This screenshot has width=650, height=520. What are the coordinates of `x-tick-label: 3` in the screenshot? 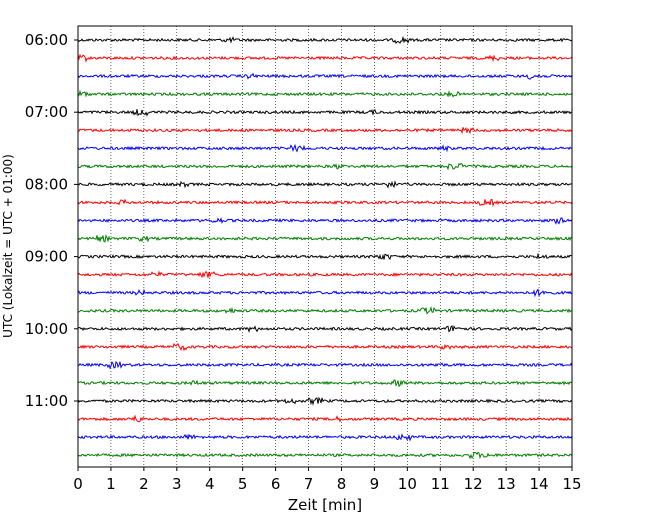 It's located at (177, 484).